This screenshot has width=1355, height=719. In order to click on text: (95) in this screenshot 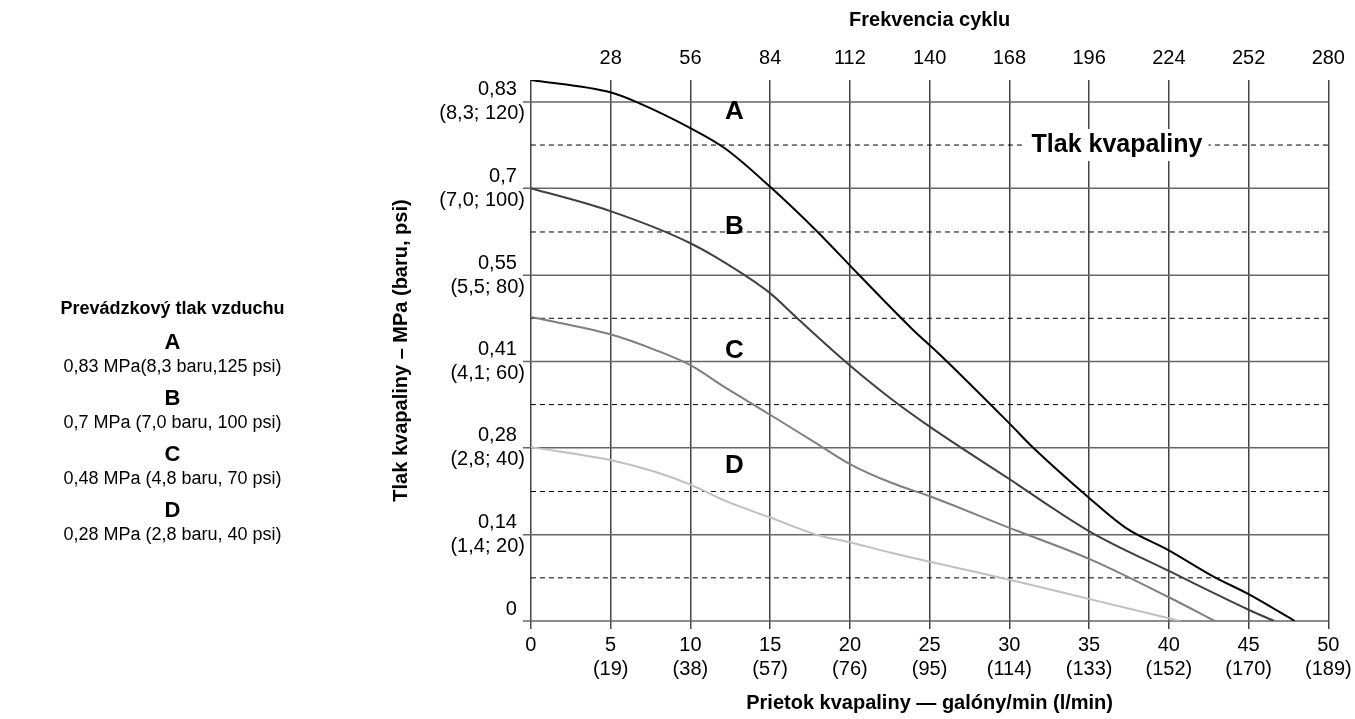, I will do `click(929, 667)`.